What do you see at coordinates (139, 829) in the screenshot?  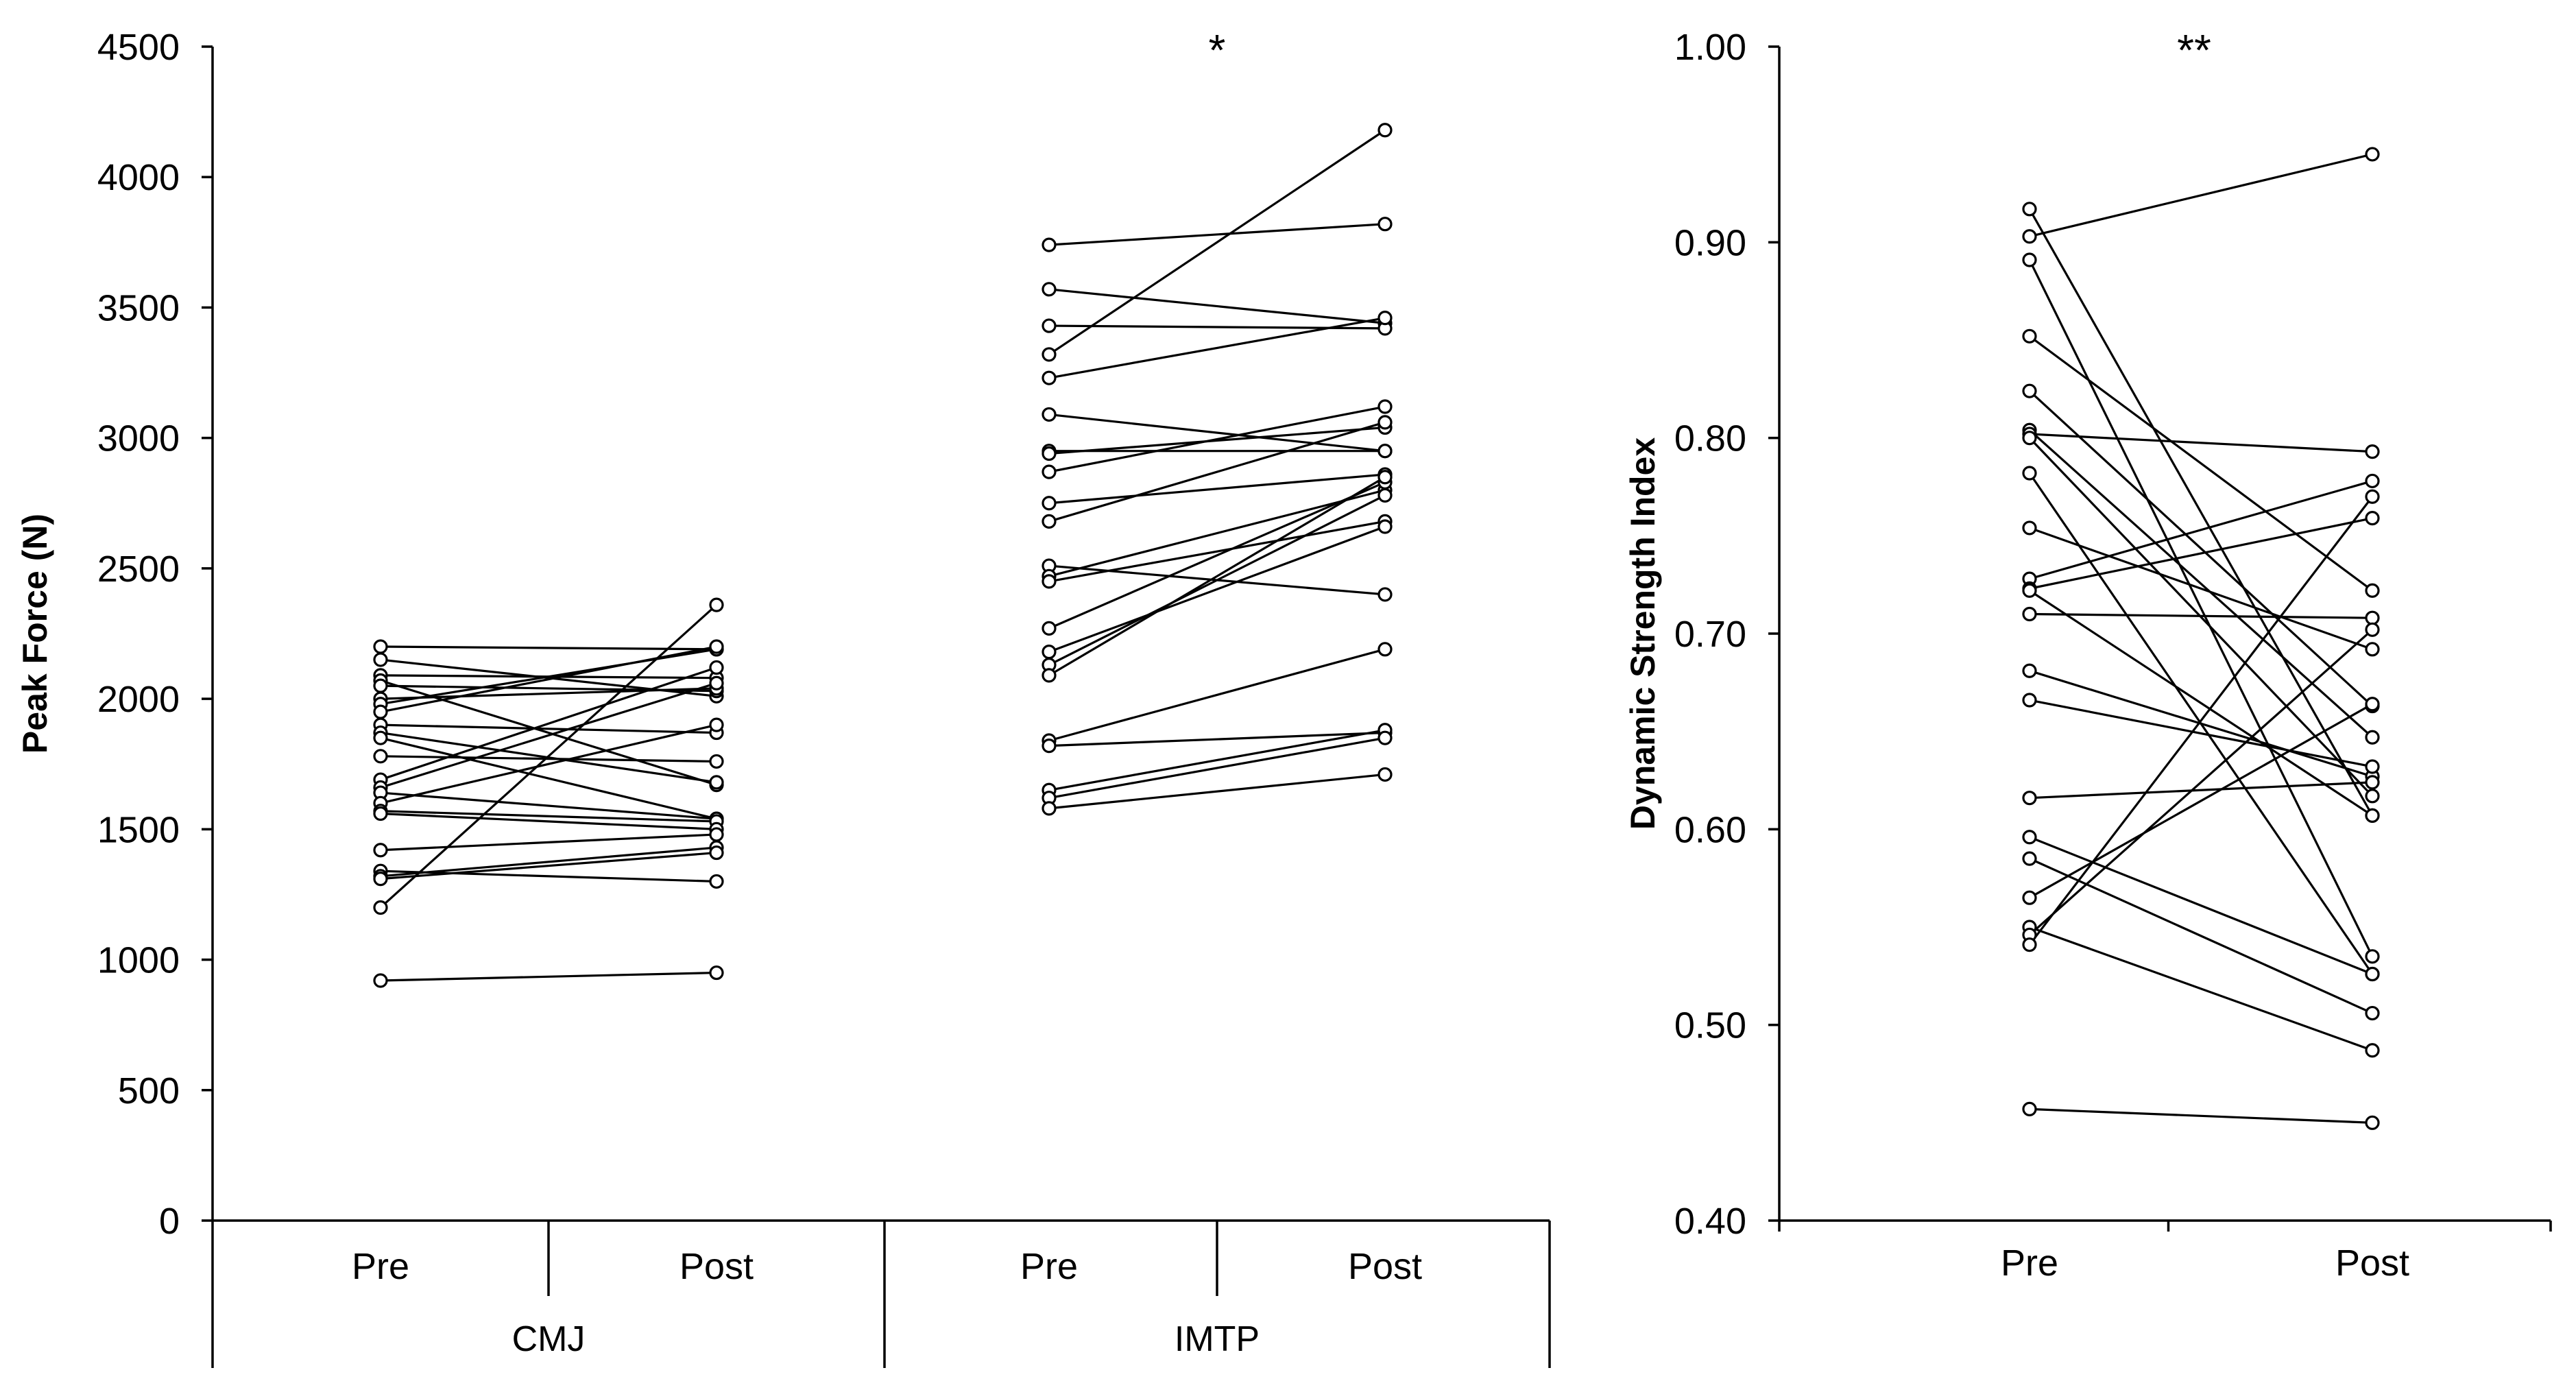 I see `y-tick-label: 1500` at bounding box center [139, 829].